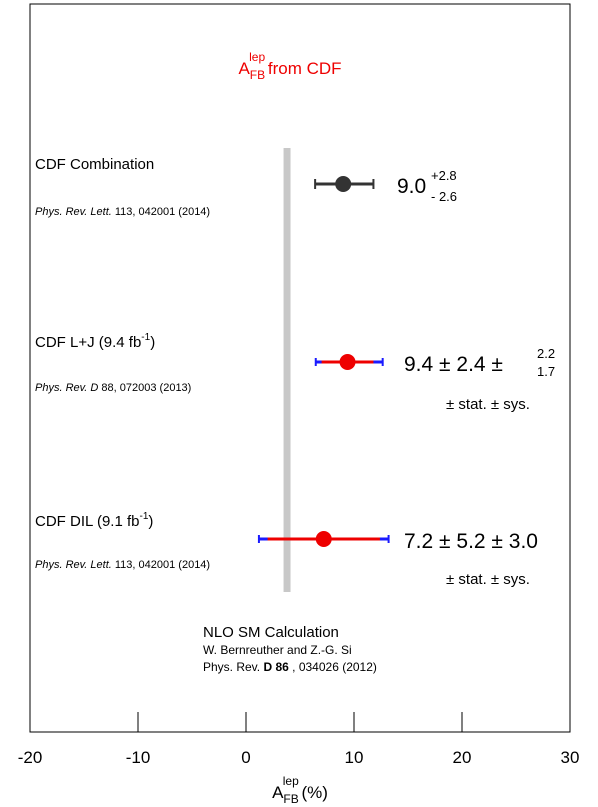 Image resolution: width=598 pixels, height=807 pixels. I want to click on sm-prediction-band, so click(287, 370).